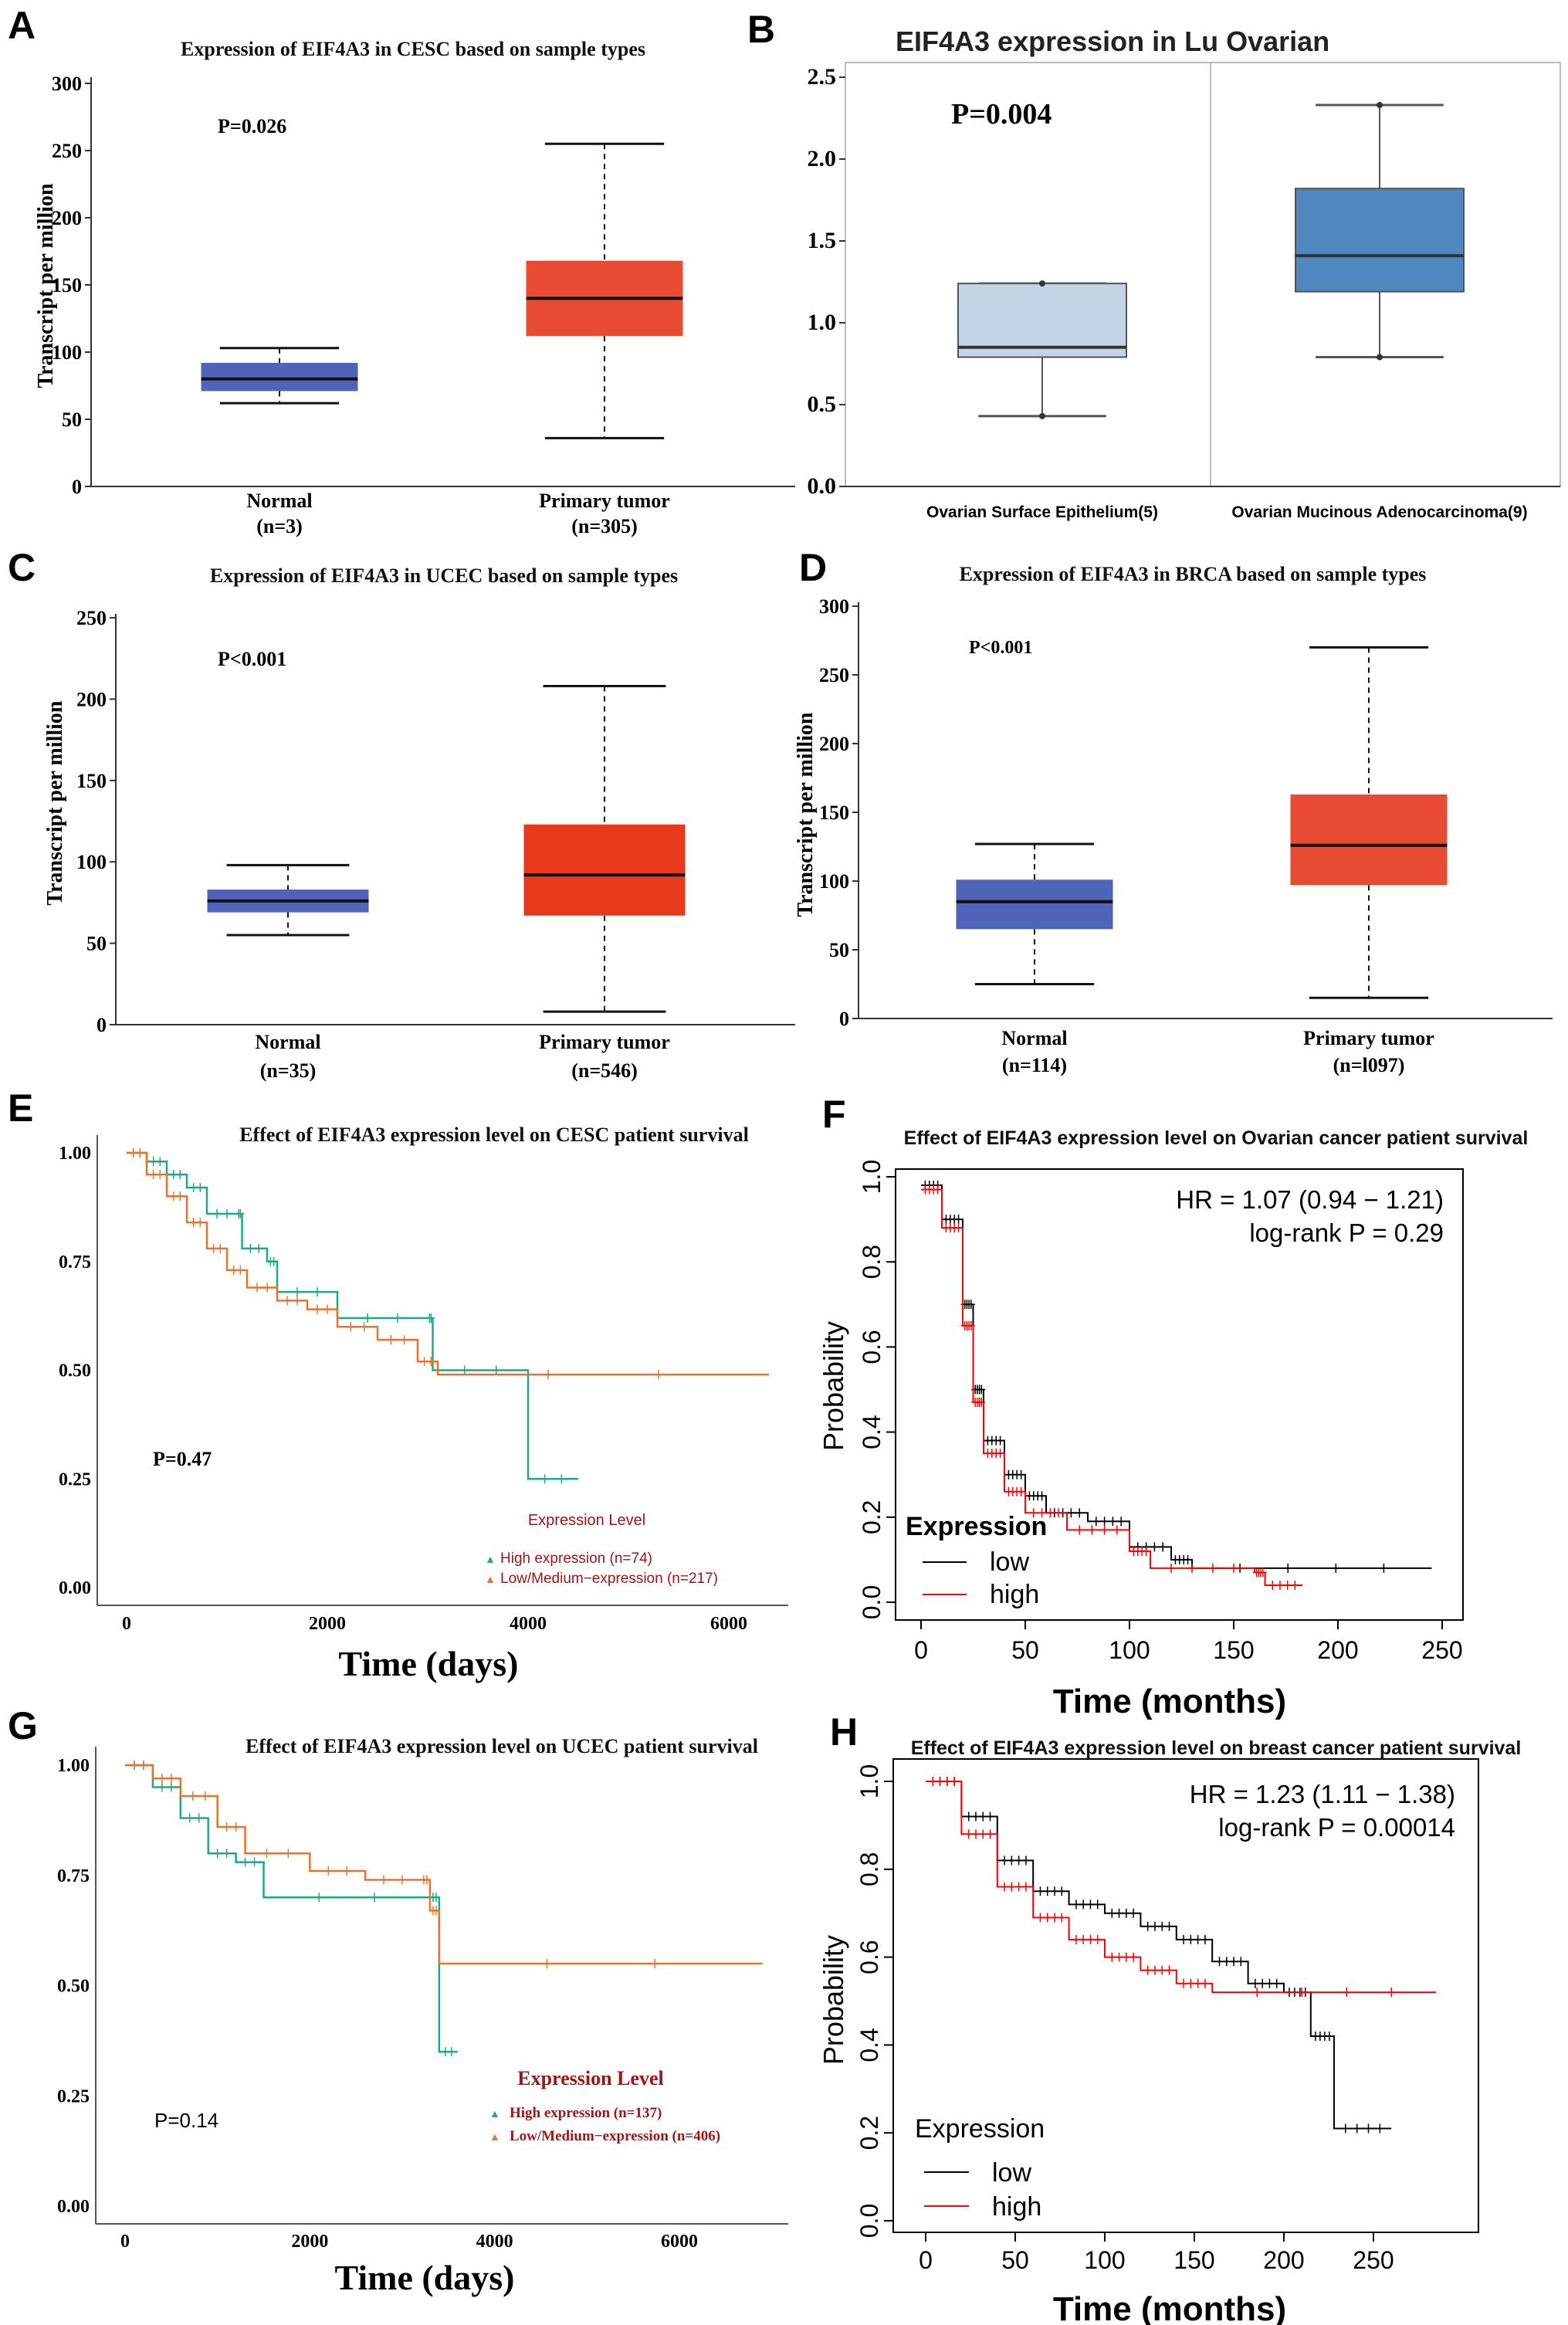 The height and width of the screenshot is (2325, 1568). I want to click on y-tick-label-h: 0.2, so click(869, 2133).